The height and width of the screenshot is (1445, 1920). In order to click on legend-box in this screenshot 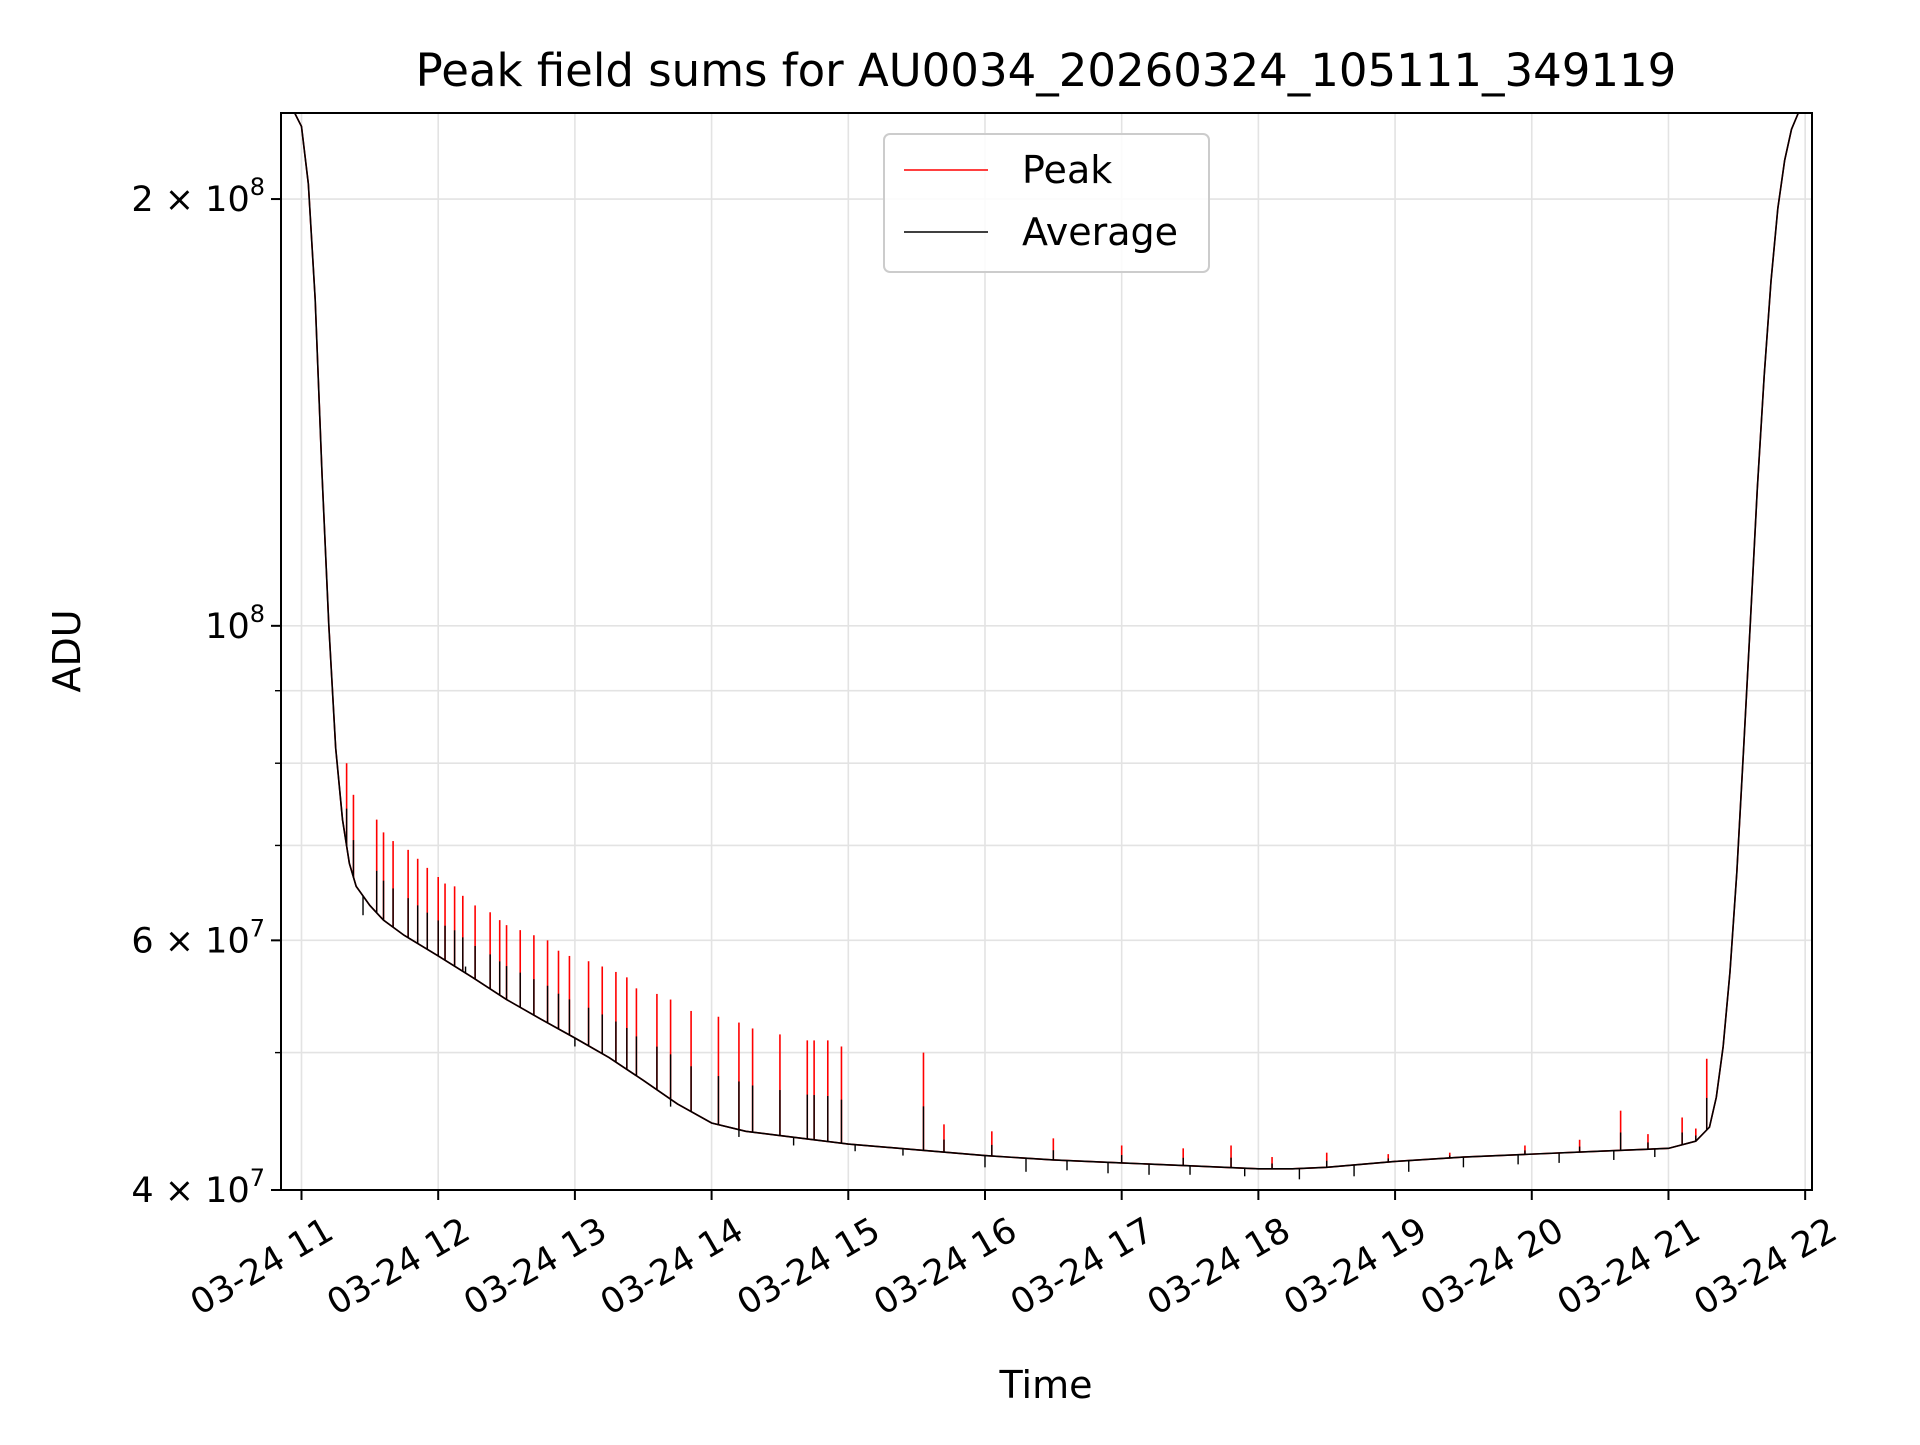, I will do `click(1046, 203)`.